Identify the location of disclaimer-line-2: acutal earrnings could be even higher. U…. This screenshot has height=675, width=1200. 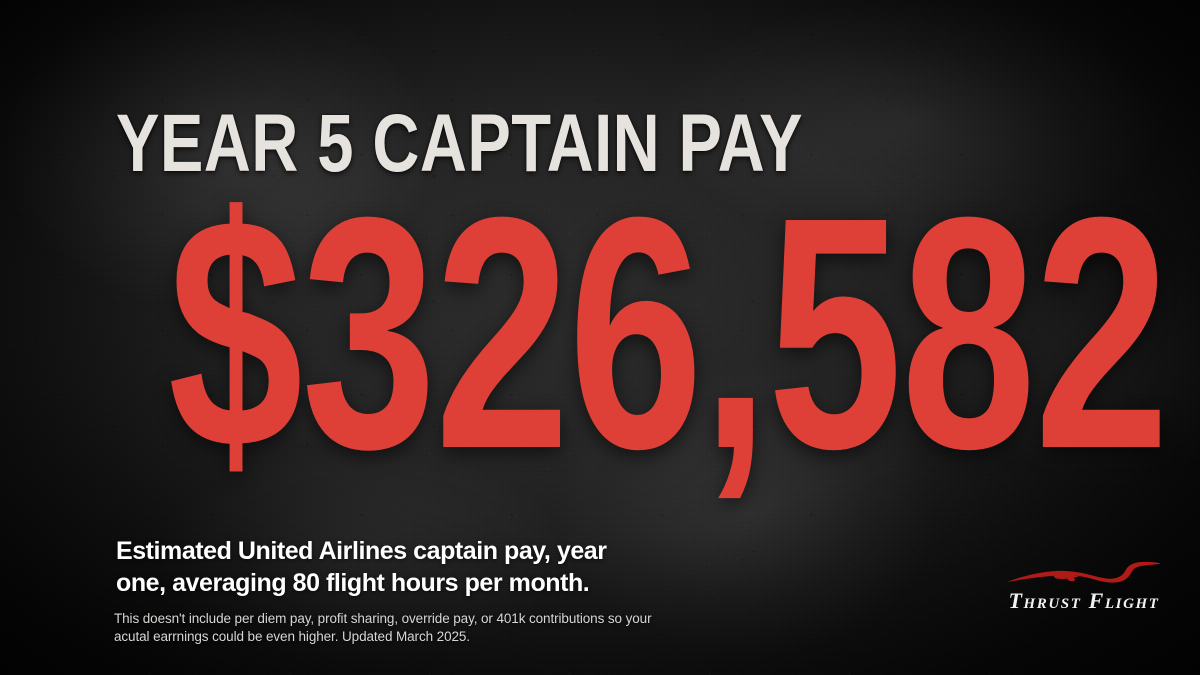
(292, 636).